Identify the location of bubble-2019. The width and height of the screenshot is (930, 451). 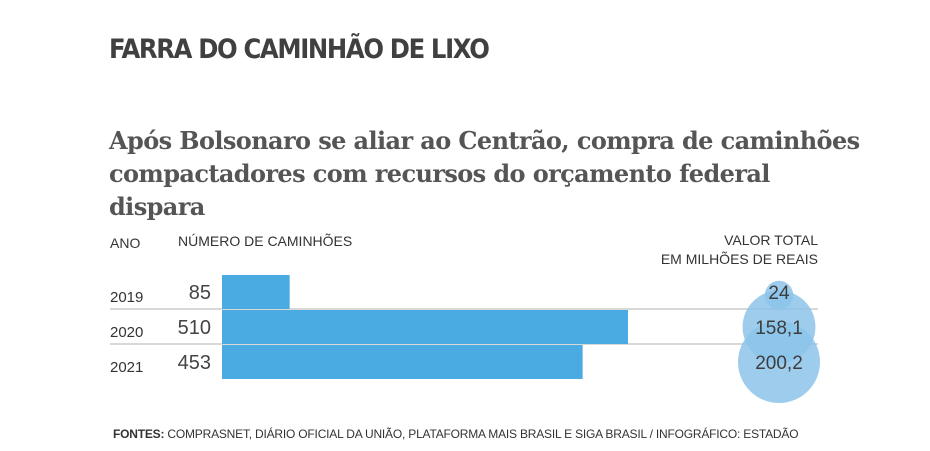
(779, 295).